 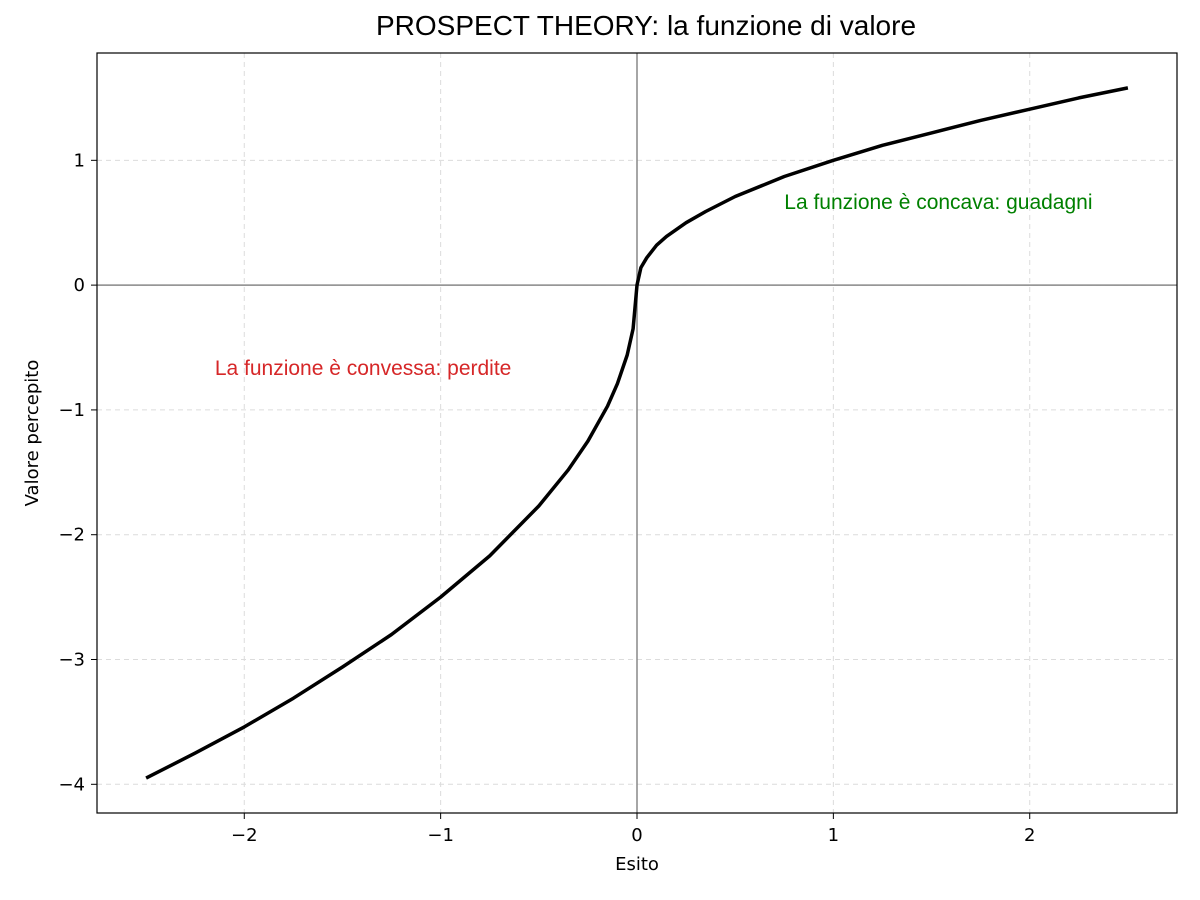 What do you see at coordinates (244, 835) in the screenshot?
I see `x-tick-label: −2` at bounding box center [244, 835].